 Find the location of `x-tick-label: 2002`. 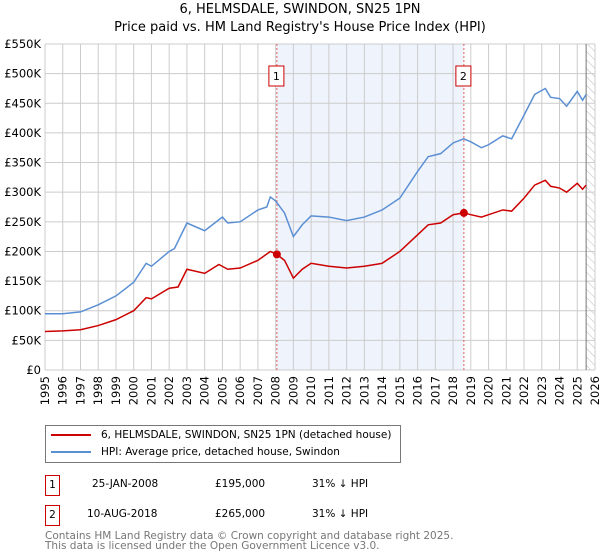

x-tick-label: 2002 is located at coordinates (169, 390).